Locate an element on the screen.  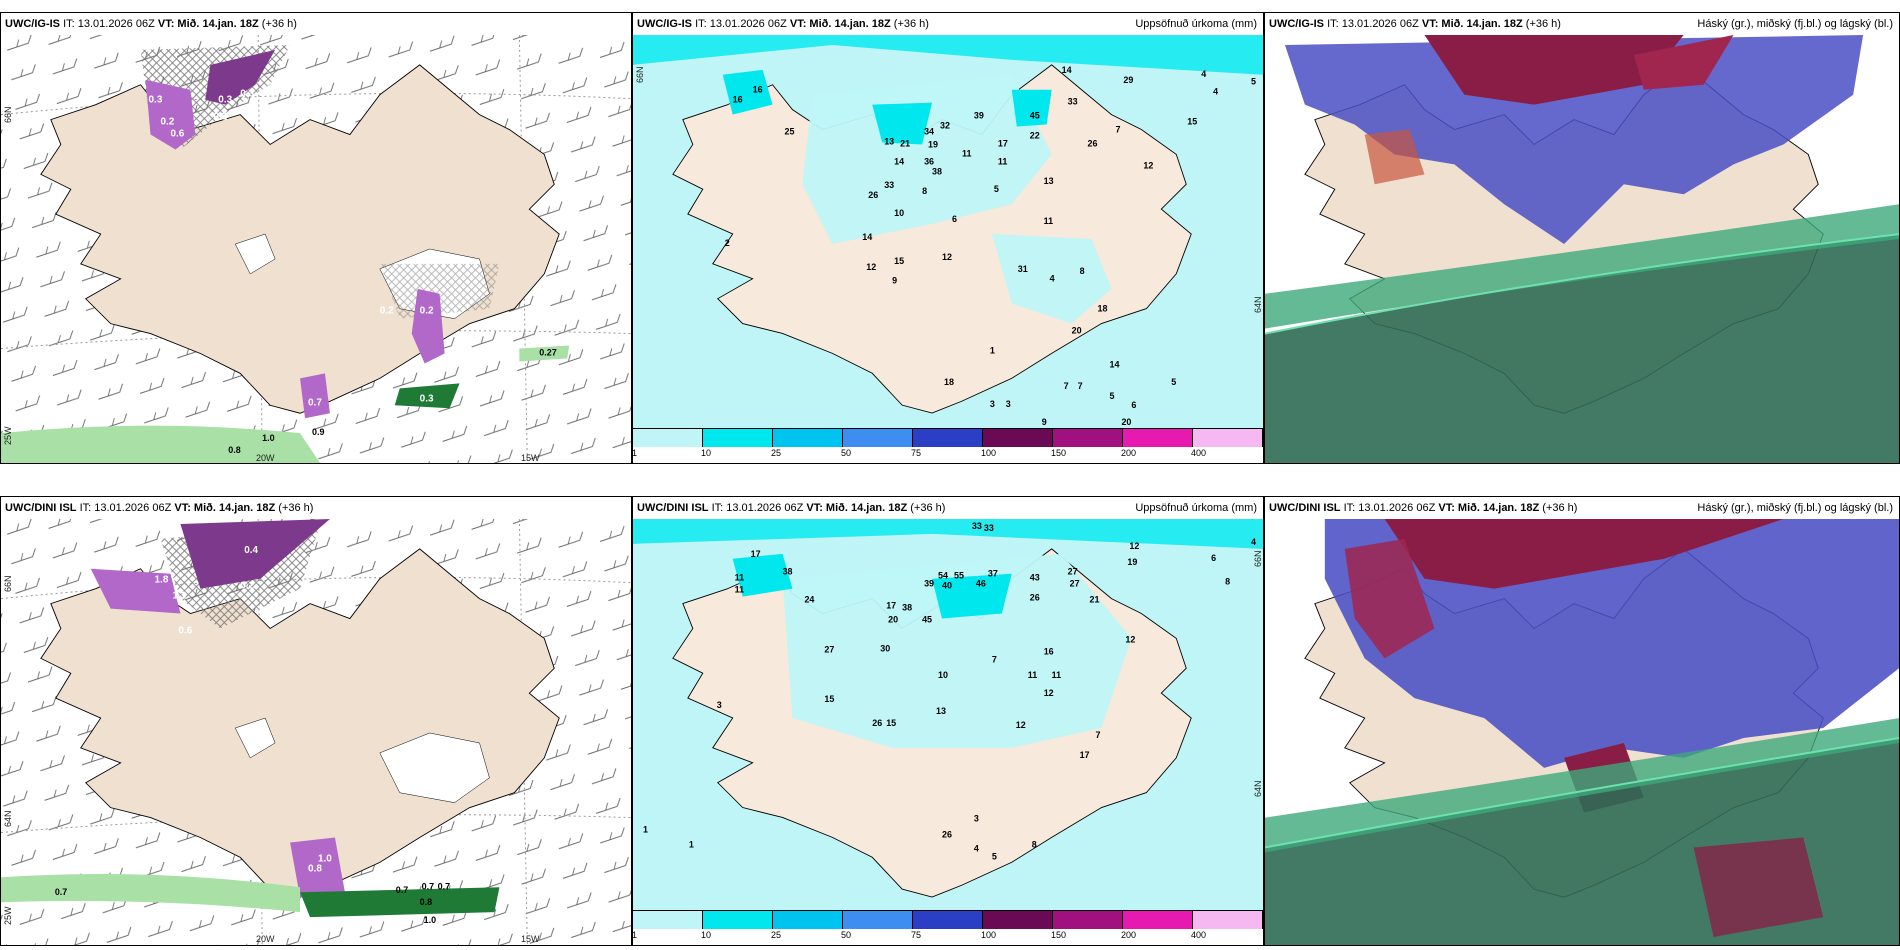
precip-value: 8 is located at coordinates (1227, 582).